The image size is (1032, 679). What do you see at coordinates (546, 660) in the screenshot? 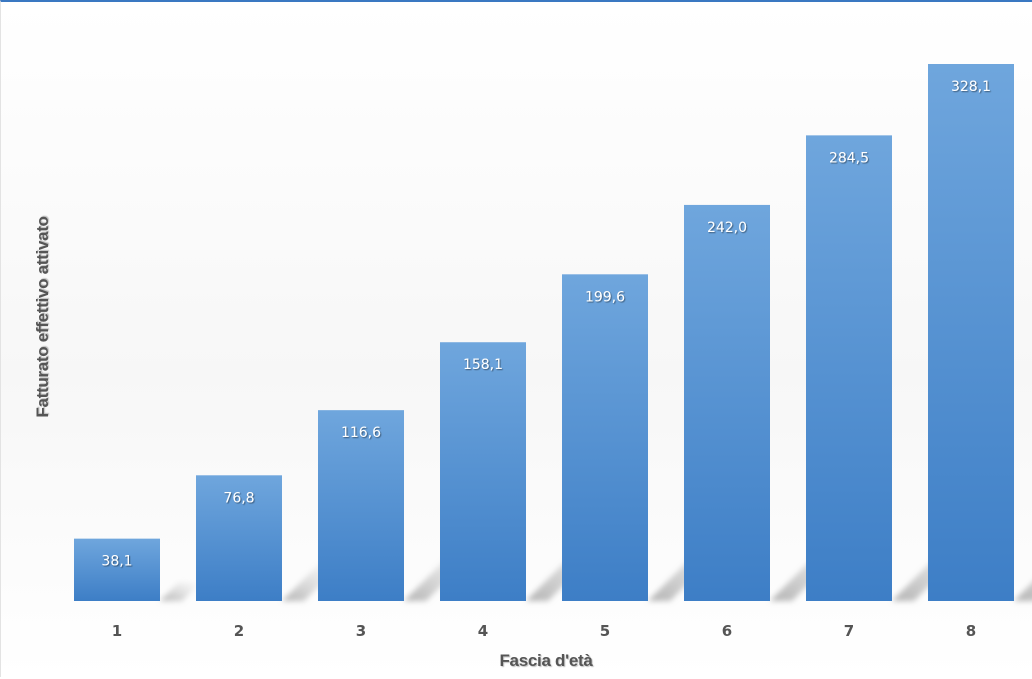
I see `x-axis-label: Fascia d'età` at bounding box center [546, 660].